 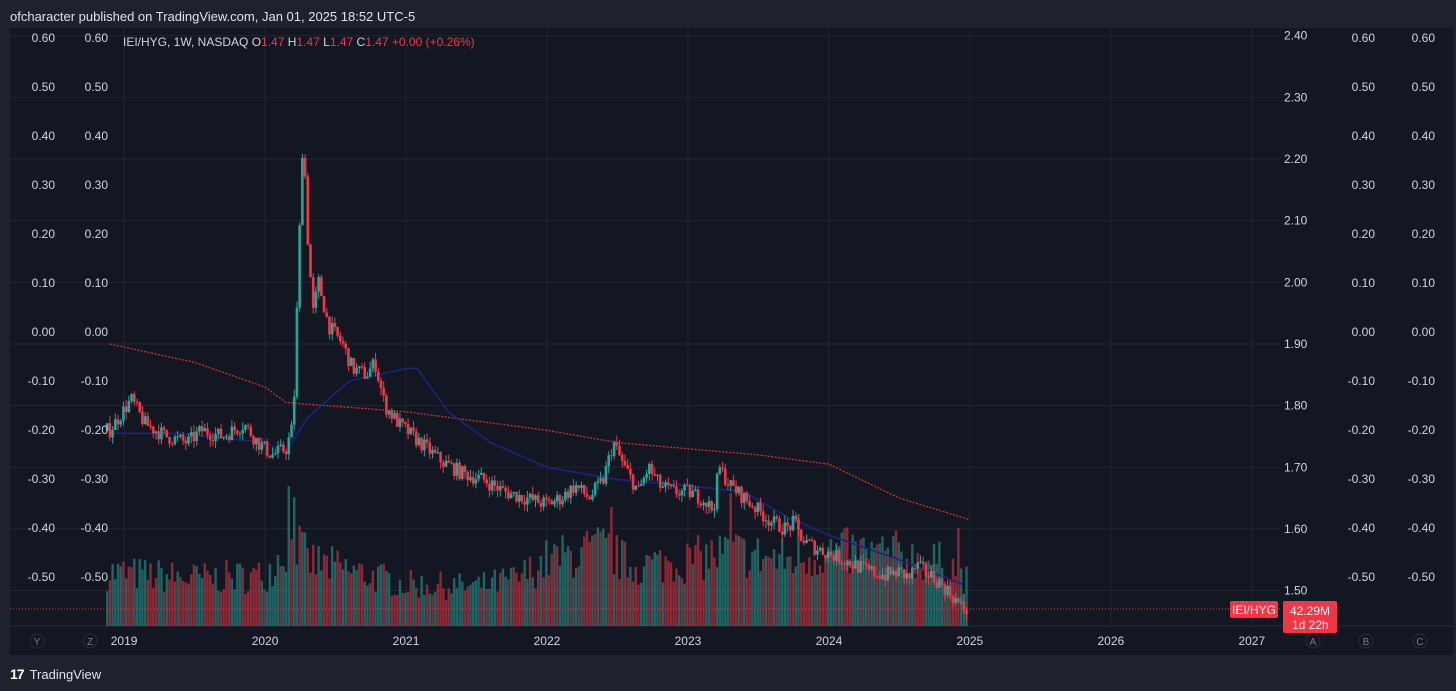 I want to click on footer: 17 TradingView, so click(x=55, y=674).